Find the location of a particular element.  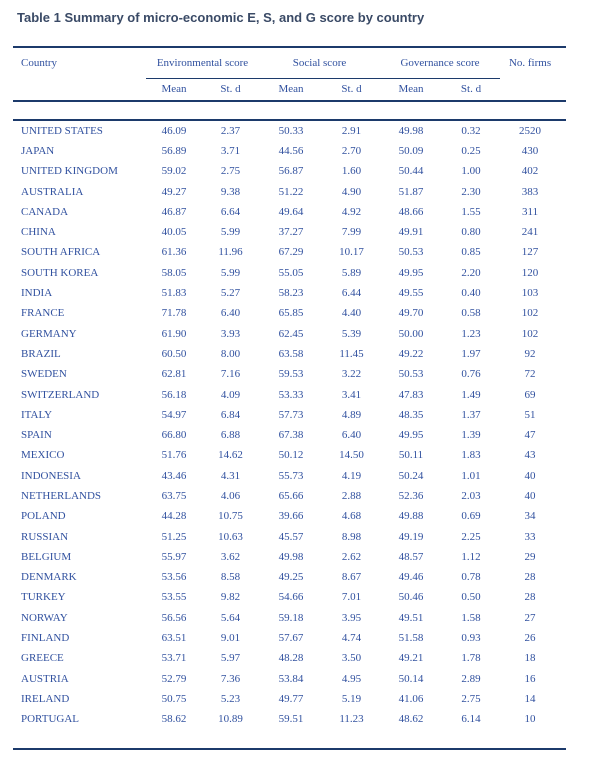

table-row: SWITZERLAND 56.18 4.09 53.33 3.41 47.83 1.49 69 is located at coordinates (289, 395).